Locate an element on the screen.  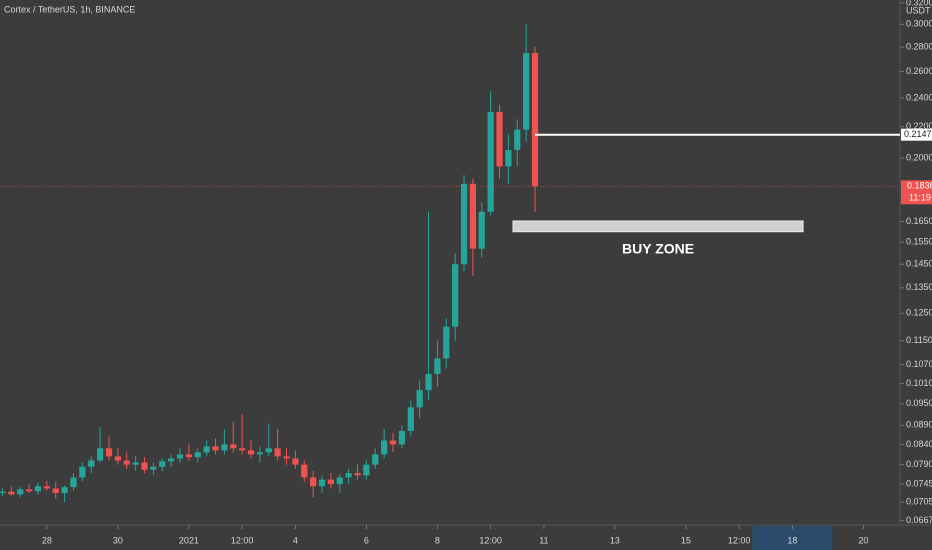
y-tick-label: 0.1250 is located at coordinates (919, 313).